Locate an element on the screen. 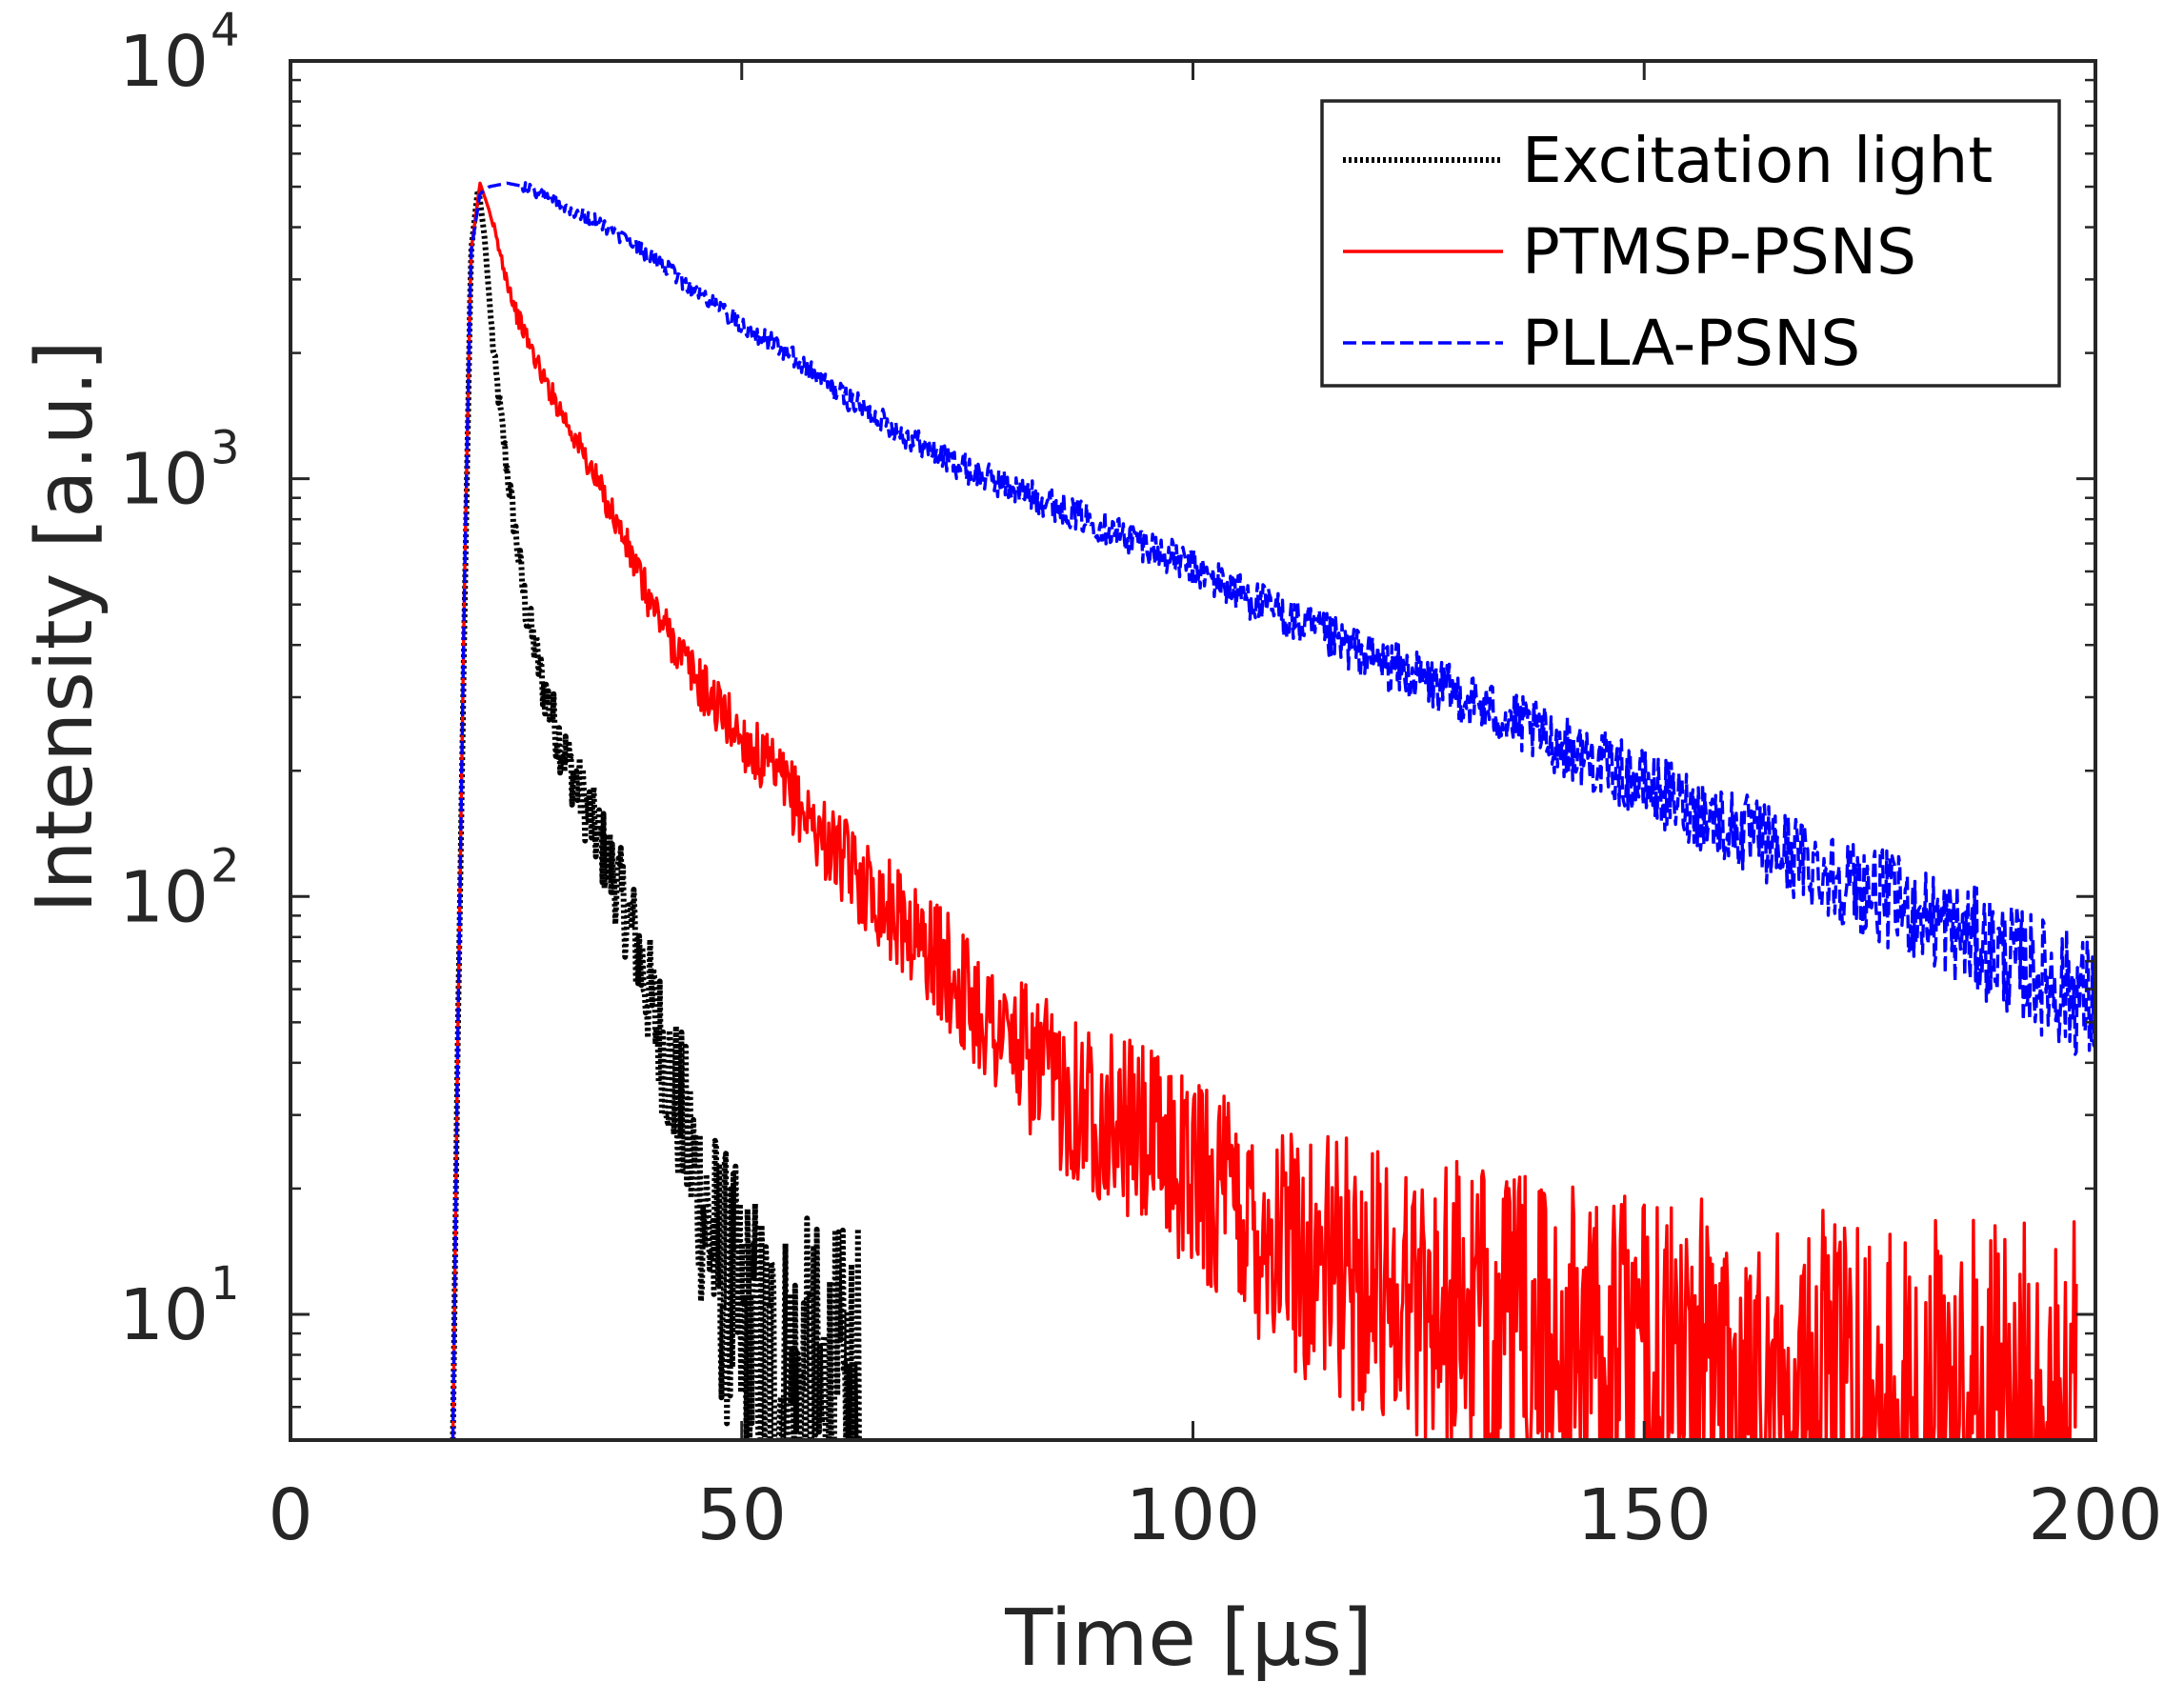 This screenshot has width=2184, height=1702. y-tick-exponent: 2 is located at coordinates (225, 866).